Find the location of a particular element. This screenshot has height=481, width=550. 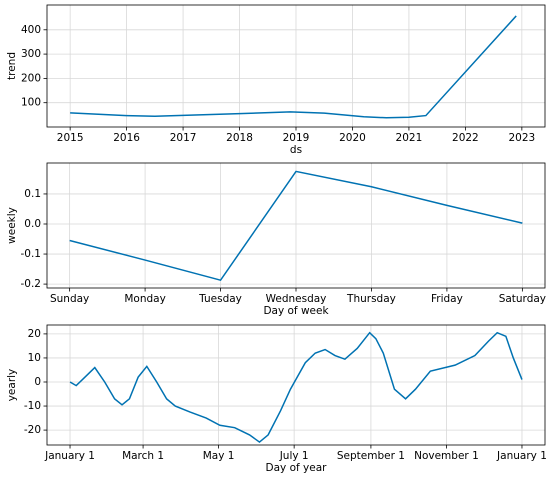

x-tick-label: 2019 is located at coordinates (296, 138).